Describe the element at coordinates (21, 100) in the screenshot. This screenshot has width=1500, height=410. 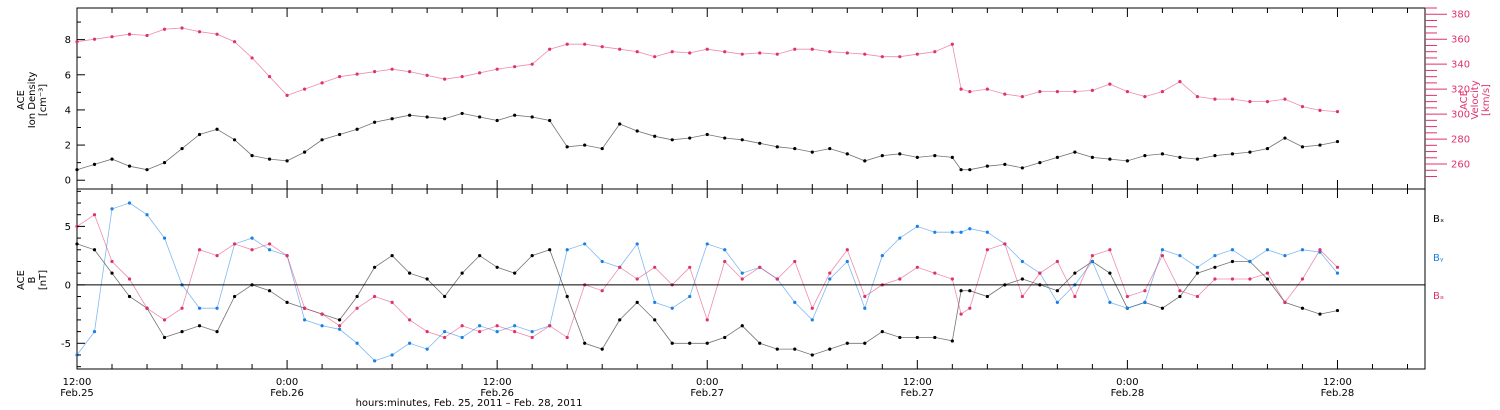
I see `density-axis-label-line1: ACE` at that location.